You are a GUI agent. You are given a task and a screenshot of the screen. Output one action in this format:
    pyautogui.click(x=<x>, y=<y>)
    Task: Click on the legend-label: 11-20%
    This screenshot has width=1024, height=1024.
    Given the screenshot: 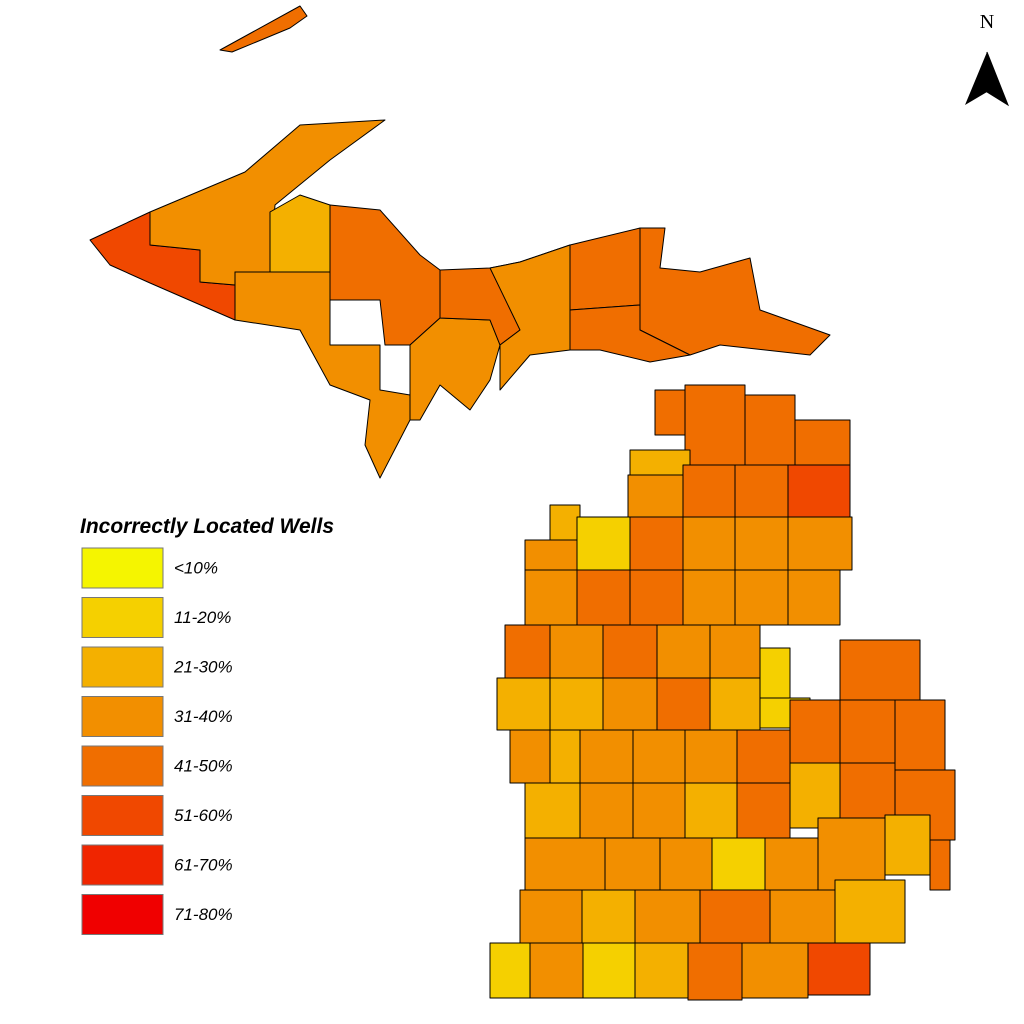 What is the action you would take?
    pyautogui.click(x=202, y=617)
    